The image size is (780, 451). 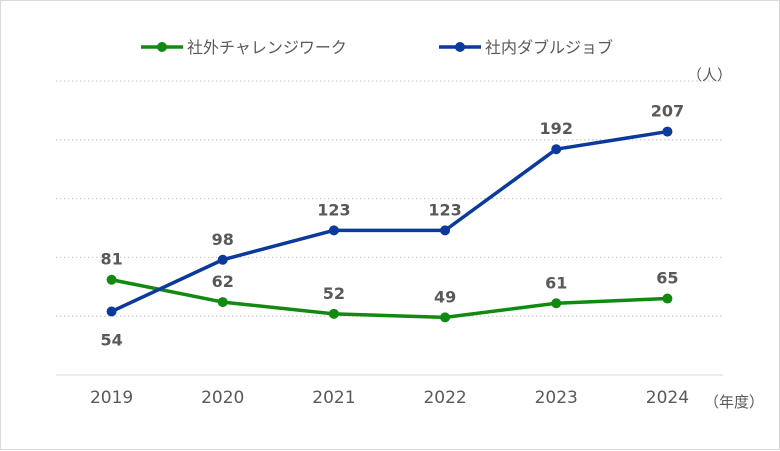 What do you see at coordinates (267, 47) in the screenshot?
I see `legend-label: 社外チャレンジワーク` at bounding box center [267, 47].